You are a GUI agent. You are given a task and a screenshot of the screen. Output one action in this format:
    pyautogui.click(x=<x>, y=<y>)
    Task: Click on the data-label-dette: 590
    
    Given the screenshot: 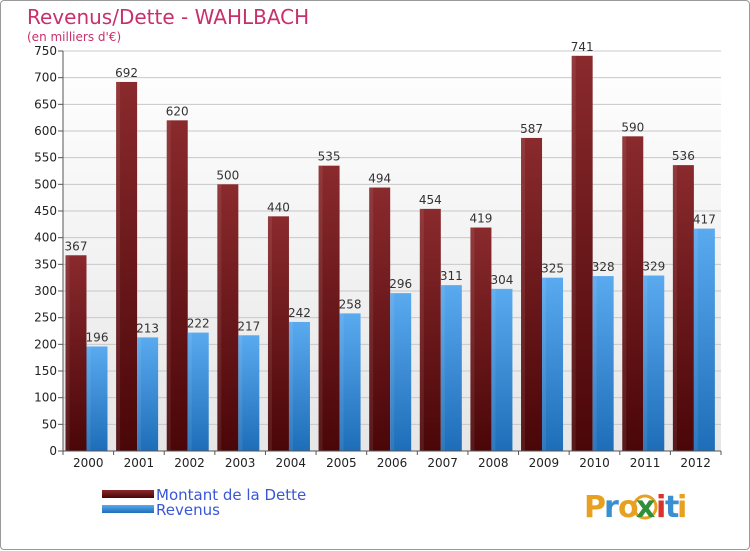 What is the action you would take?
    pyautogui.click(x=632, y=127)
    